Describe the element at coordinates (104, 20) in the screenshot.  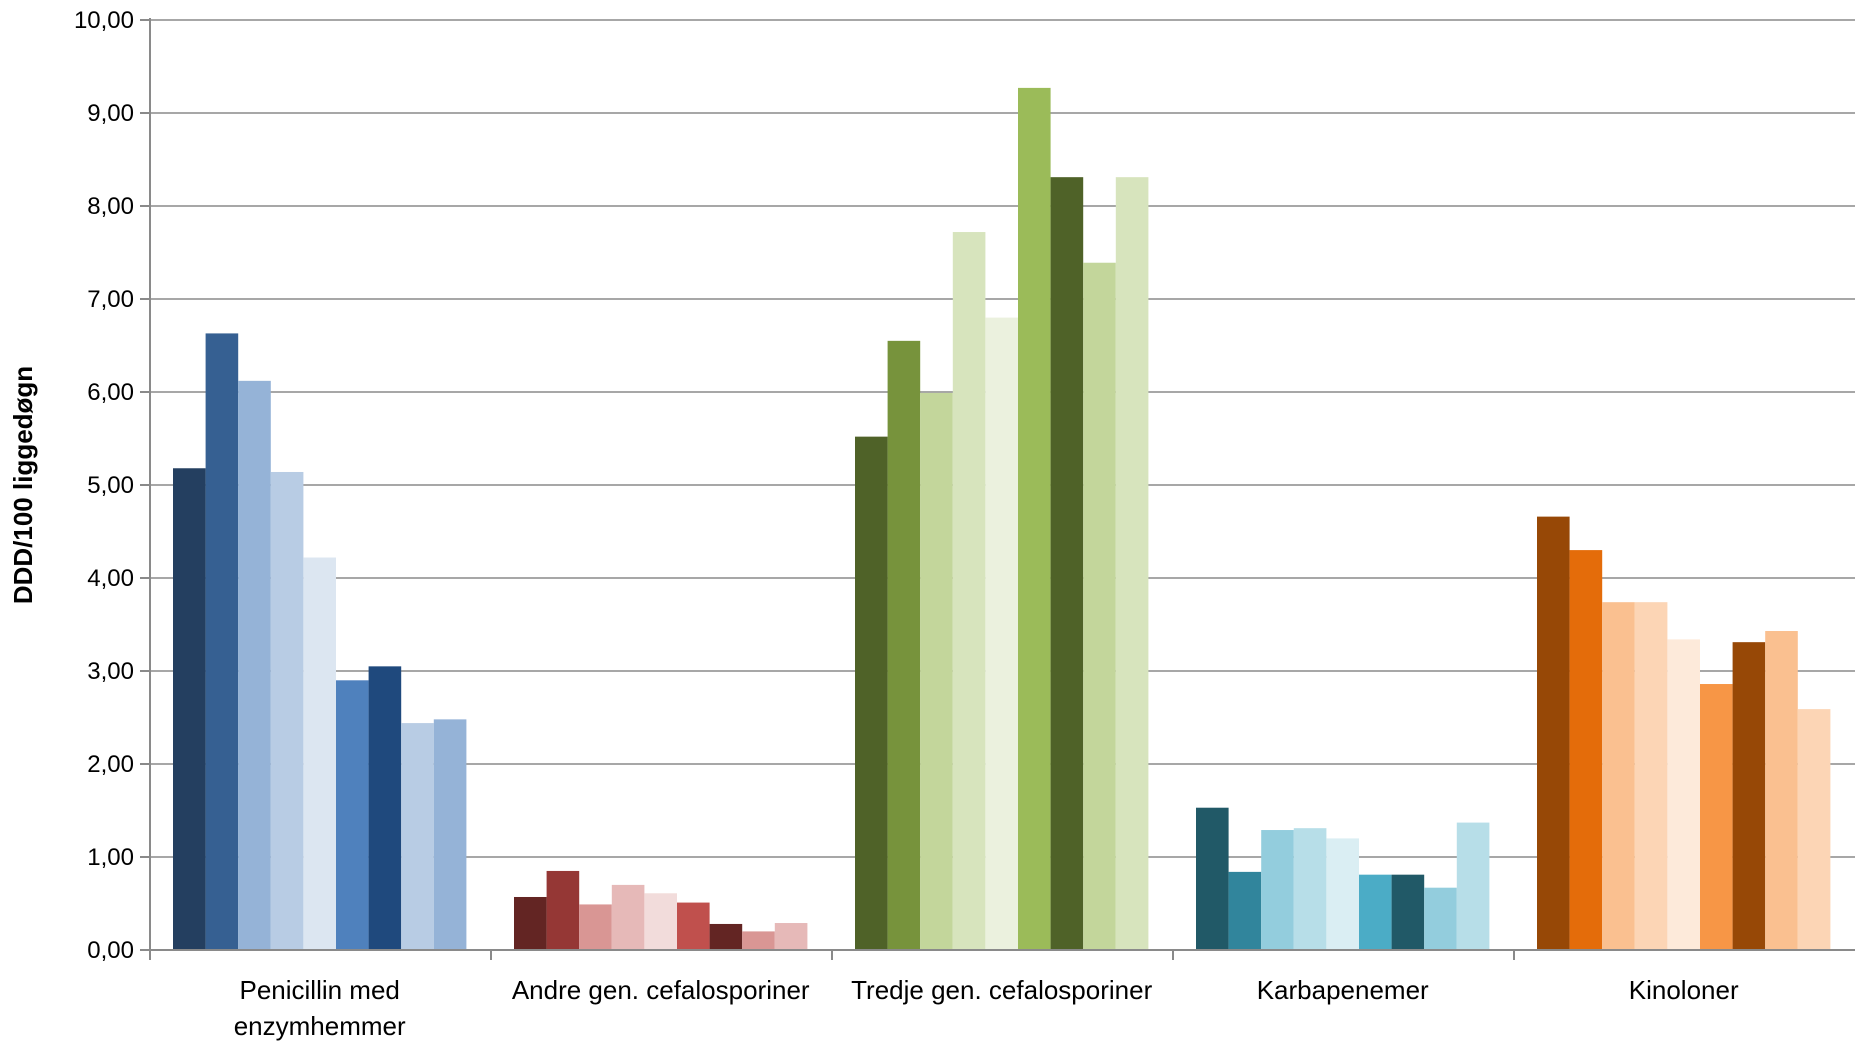
I see `y-tick-label: 10,00` at that location.